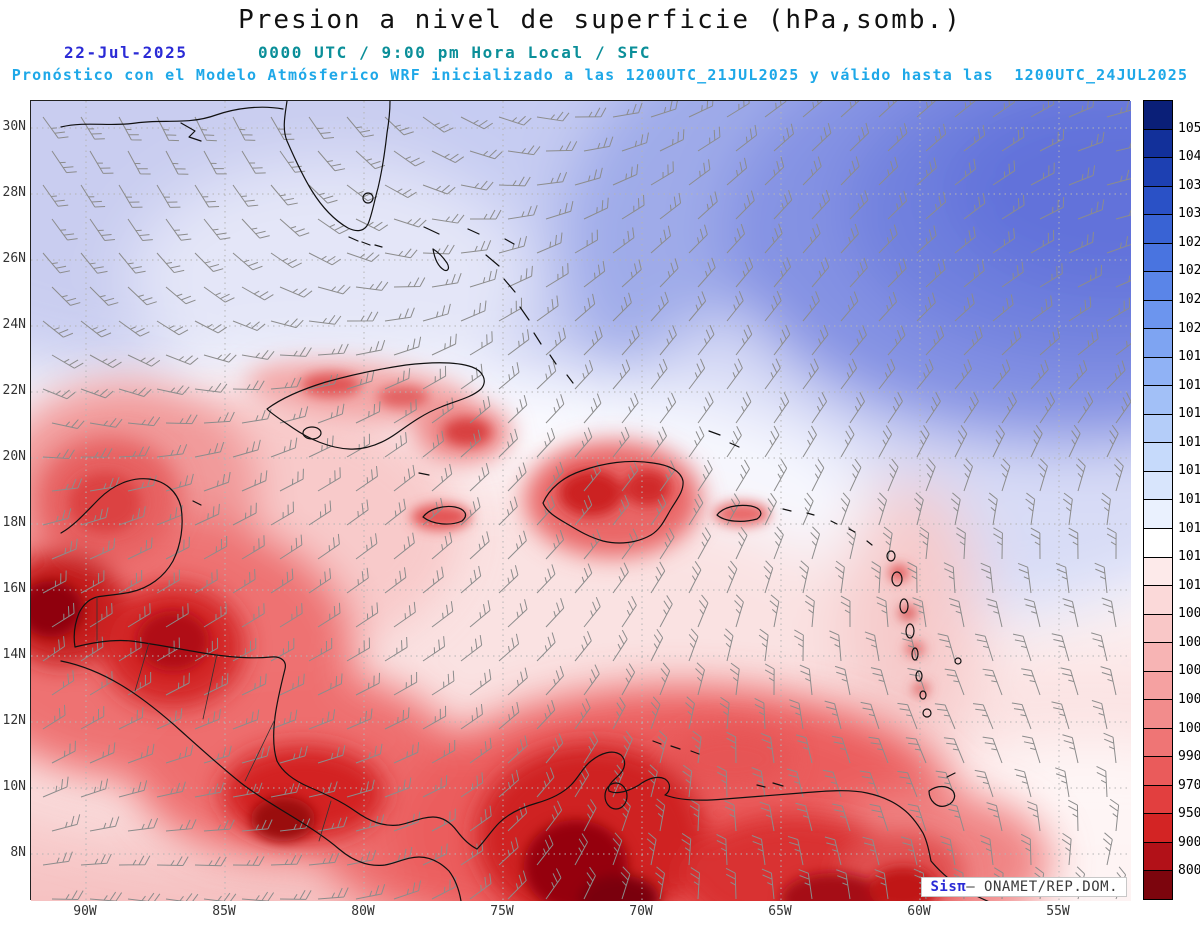 This screenshot has width=1200, height=927. I want to click on colorbar-label: 1010, so click(1189, 585).